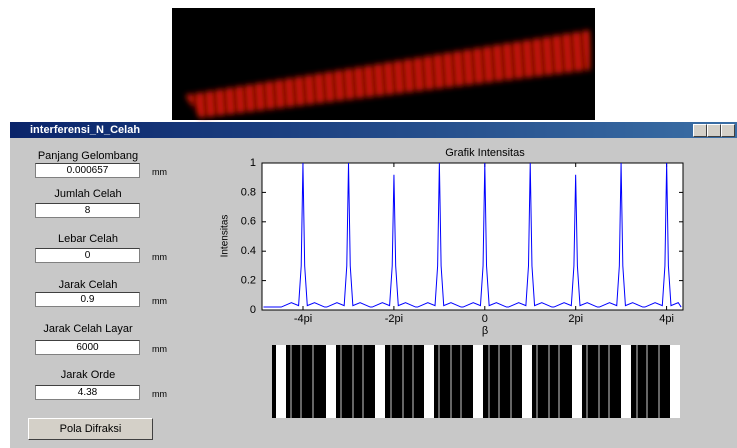  What do you see at coordinates (485, 331) in the screenshot?
I see `x-axis-label: β` at bounding box center [485, 331].